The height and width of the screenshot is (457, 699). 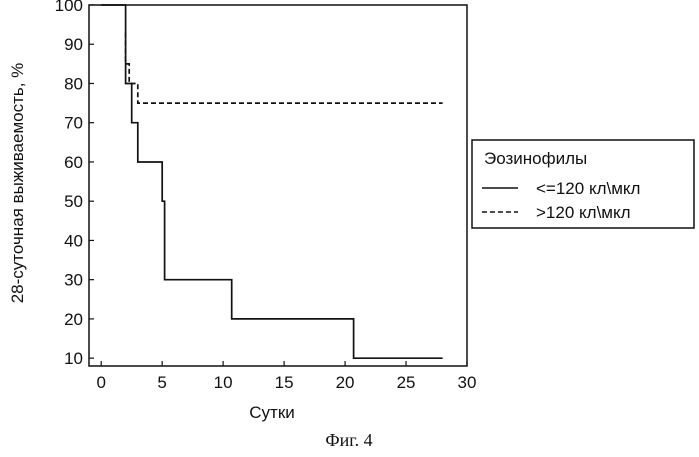 I want to click on y-tick-label: 20, so click(x=73, y=319).